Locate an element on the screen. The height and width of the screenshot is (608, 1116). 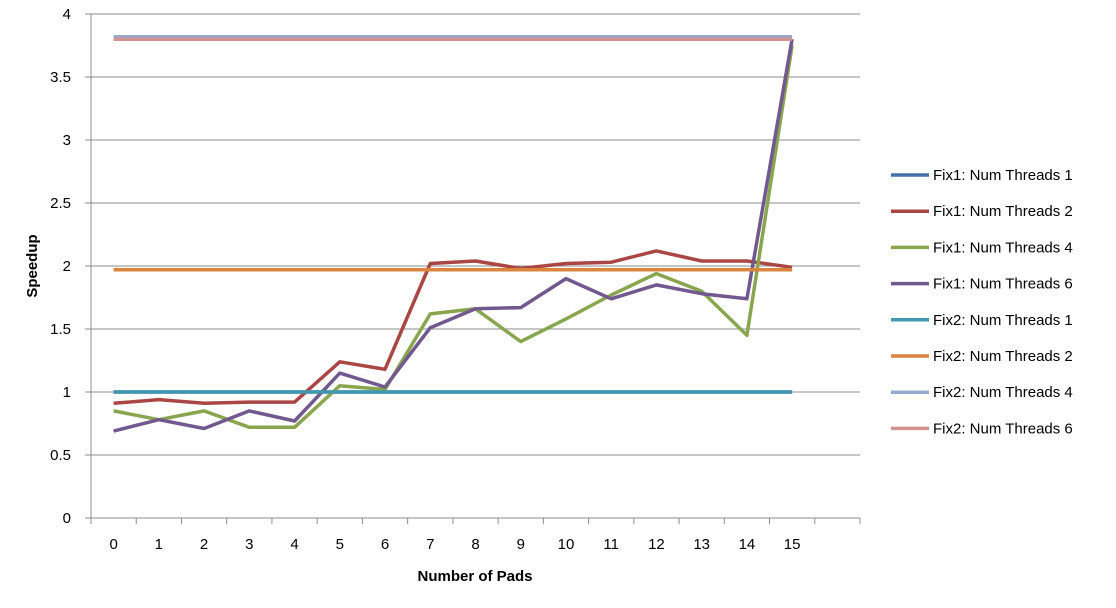
legend-label: Fix2: Num Threads 6 is located at coordinates (1003, 428).